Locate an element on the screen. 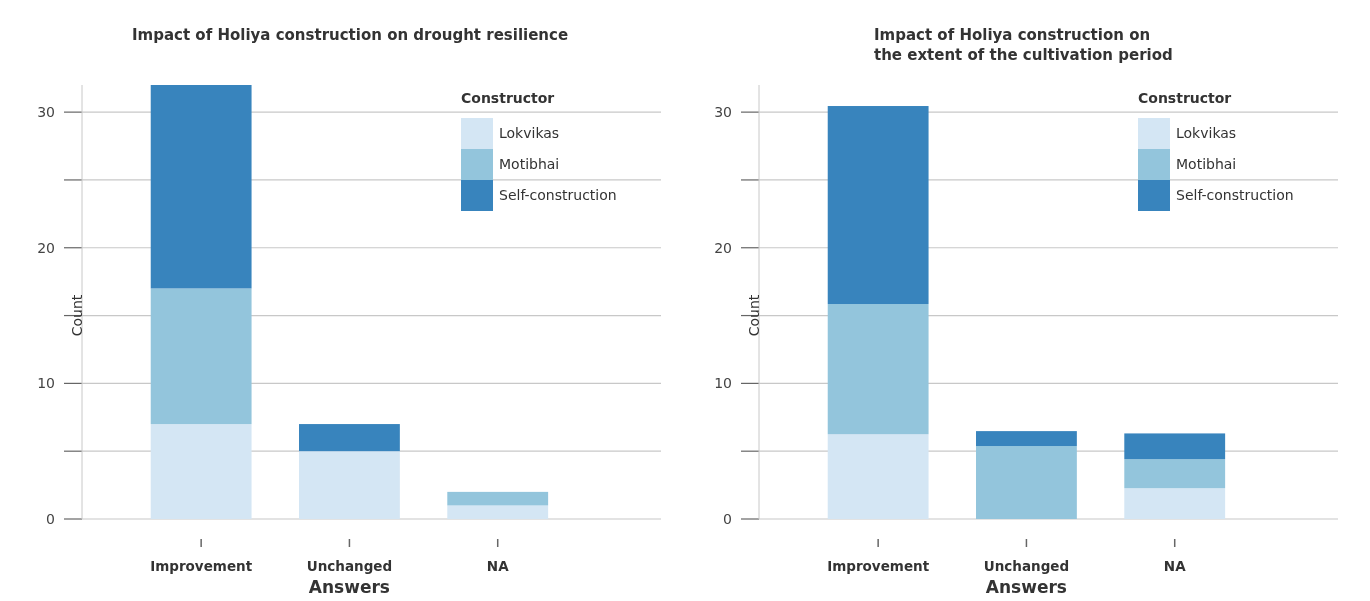 The image size is (1370, 601). chart-title: Impact of Holiya construction on the extent of the cultivation period is located at coordinates (1023, 45).